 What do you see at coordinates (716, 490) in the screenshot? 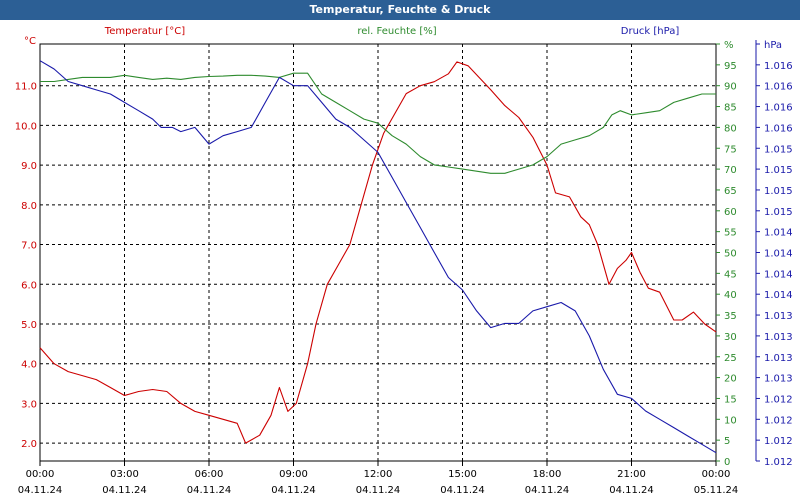
I see `x-date-label: 05.11.24` at bounding box center [716, 490].